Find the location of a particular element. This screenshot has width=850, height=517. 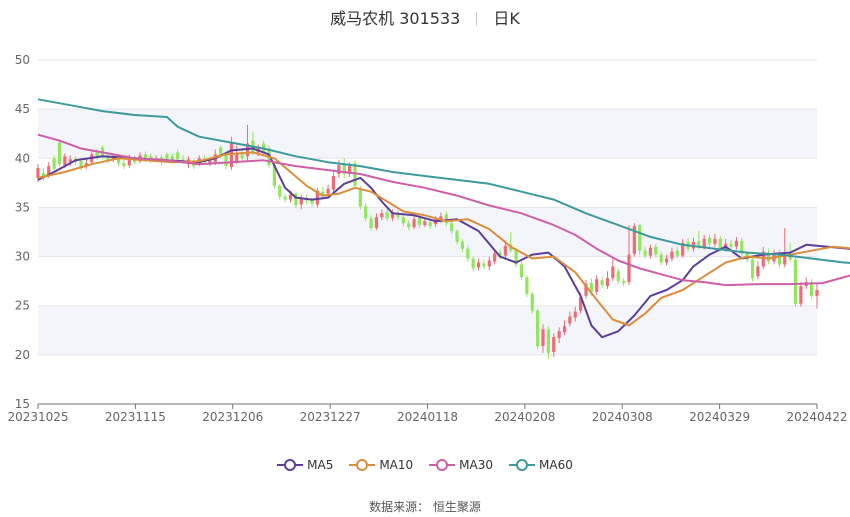

x-tick-label: 20231115 is located at coordinates (135, 417).